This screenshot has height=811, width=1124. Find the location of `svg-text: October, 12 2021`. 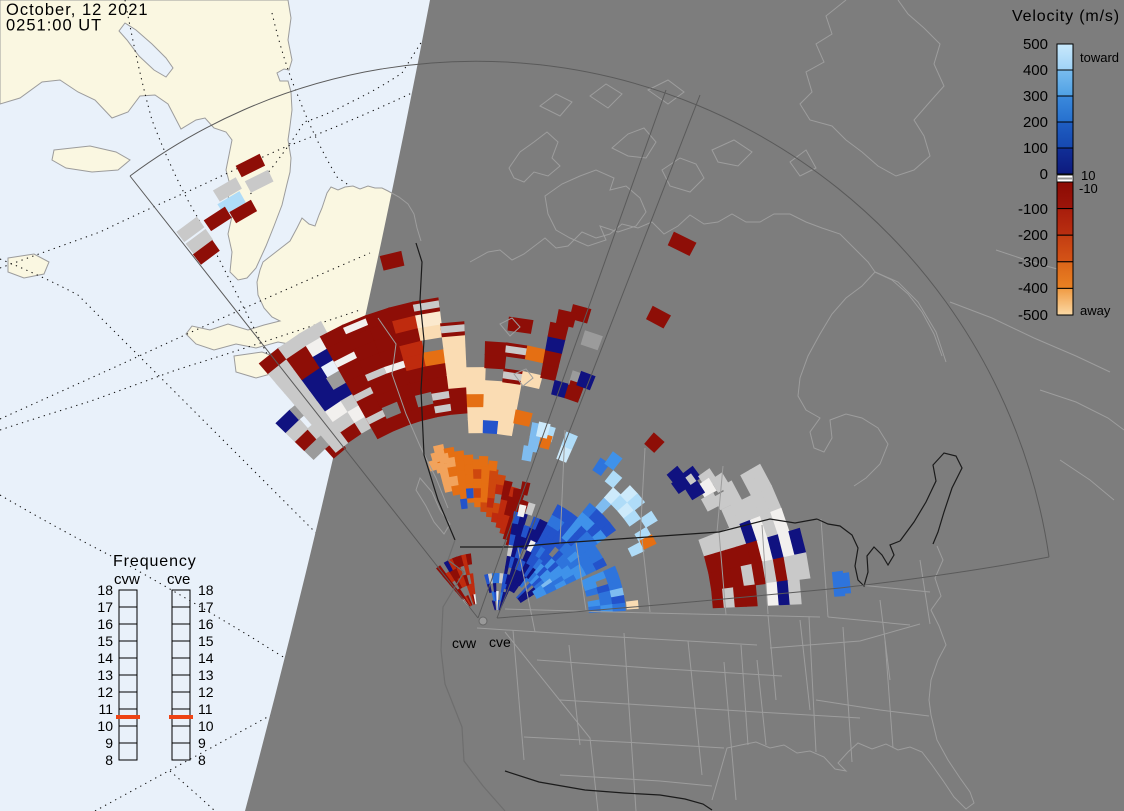

svg-text: October, 12 2021 is located at coordinates (77, 10).